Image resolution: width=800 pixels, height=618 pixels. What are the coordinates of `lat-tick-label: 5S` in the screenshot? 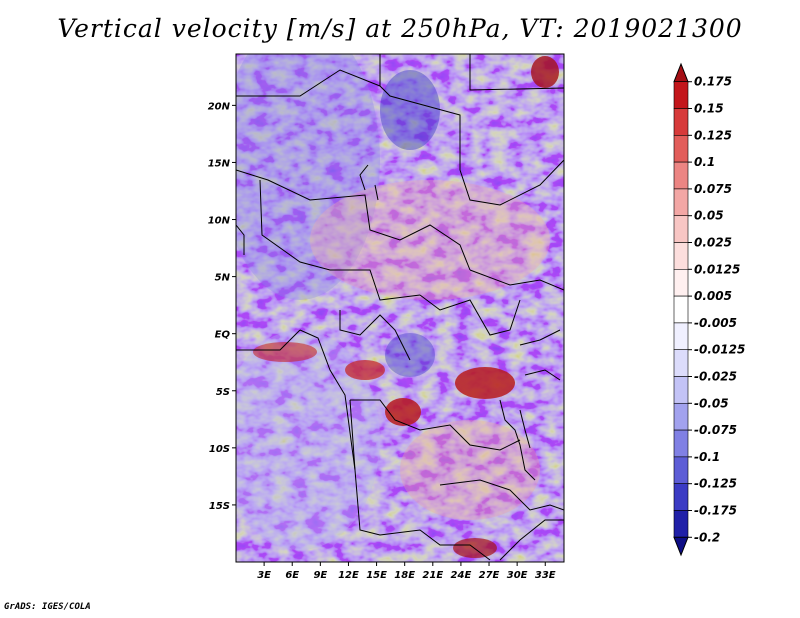 It's located at (223, 392).